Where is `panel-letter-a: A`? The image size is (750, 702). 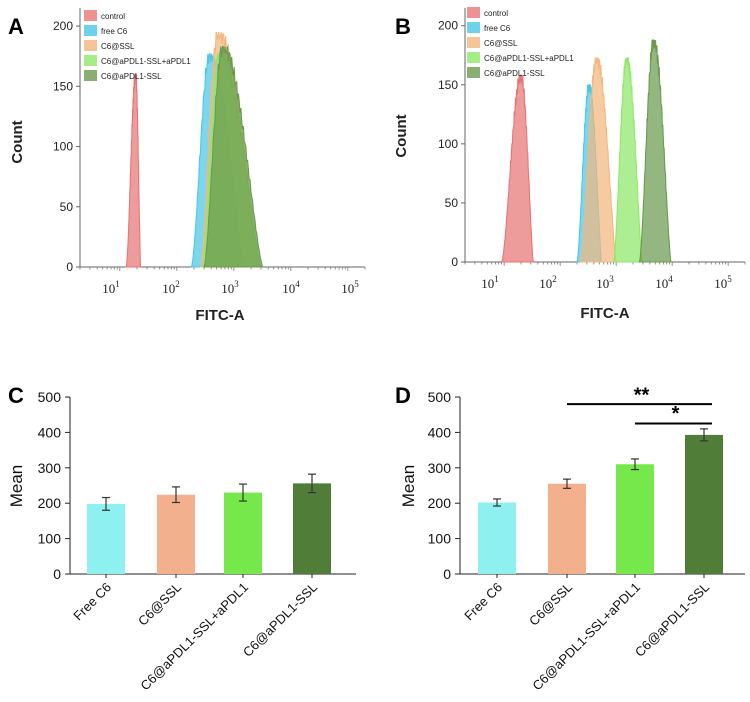 panel-letter-a: A is located at coordinates (16, 26).